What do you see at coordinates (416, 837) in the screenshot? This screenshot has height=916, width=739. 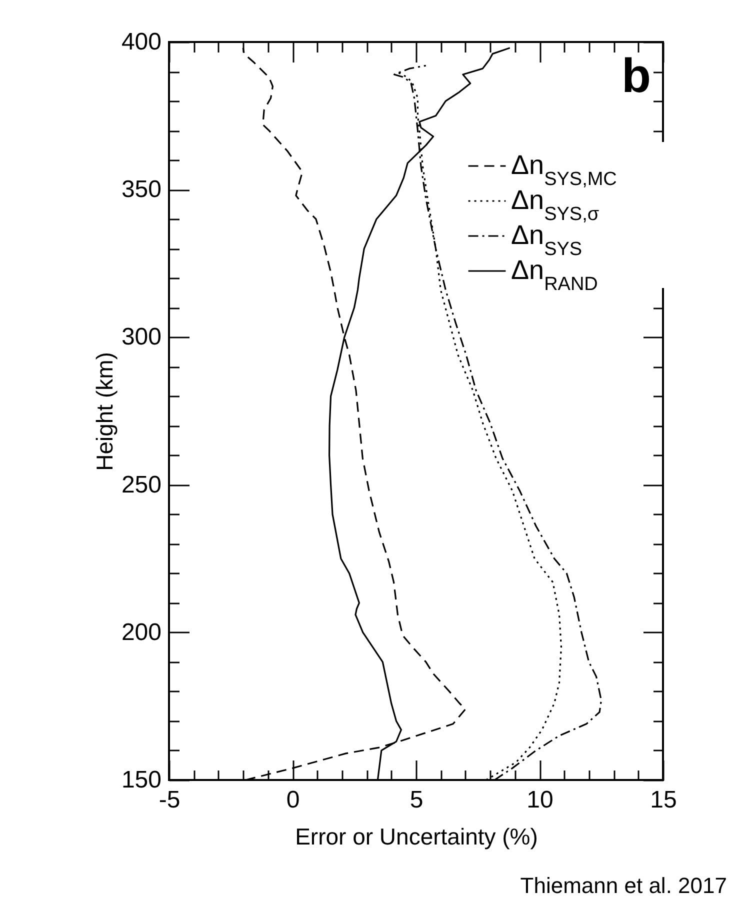 I see `x-axis-title: Error or Uncertainty (%)` at bounding box center [416, 837].